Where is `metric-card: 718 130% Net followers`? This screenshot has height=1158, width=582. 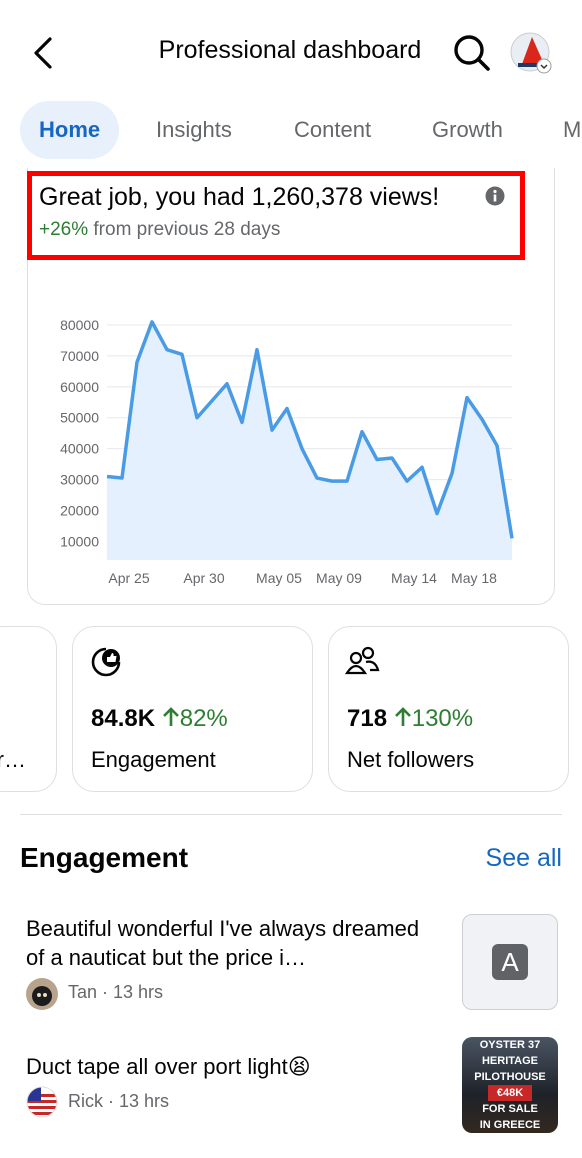 metric-card: 718 130% Net followers is located at coordinates (448, 709).